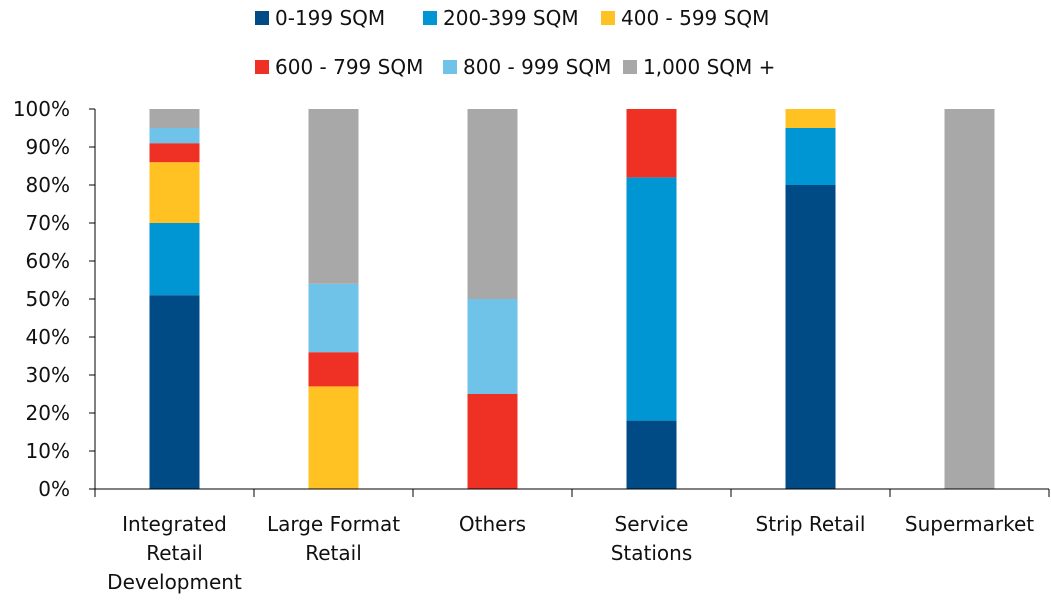 The height and width of the screenshot is (604, 1051). I want to click on y-tick-label: 50%, so click(48, 299).